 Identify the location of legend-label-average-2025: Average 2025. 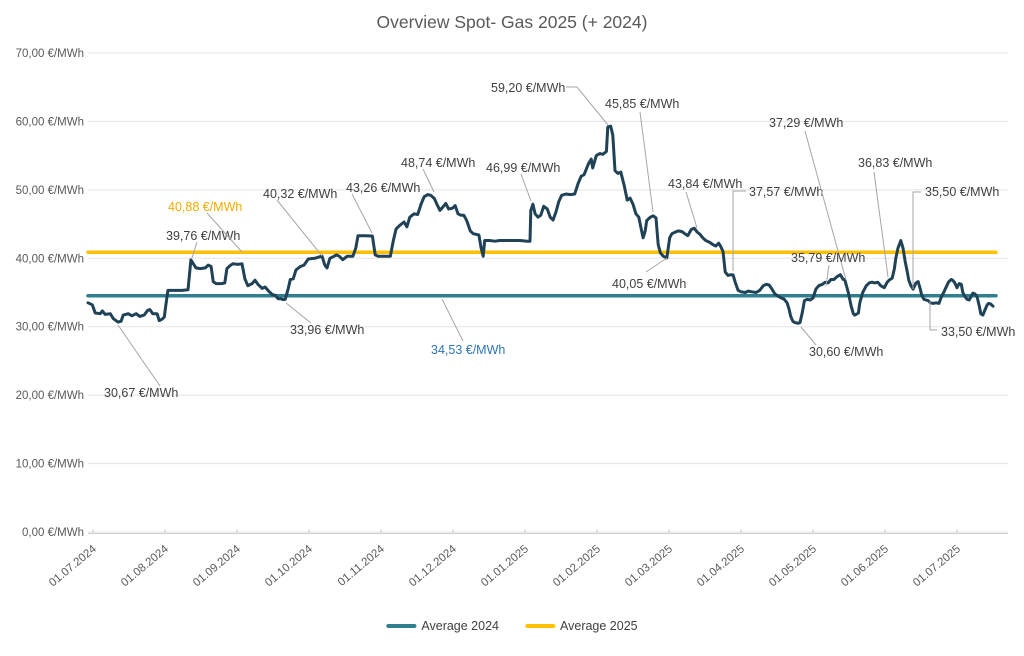
(599, 626).